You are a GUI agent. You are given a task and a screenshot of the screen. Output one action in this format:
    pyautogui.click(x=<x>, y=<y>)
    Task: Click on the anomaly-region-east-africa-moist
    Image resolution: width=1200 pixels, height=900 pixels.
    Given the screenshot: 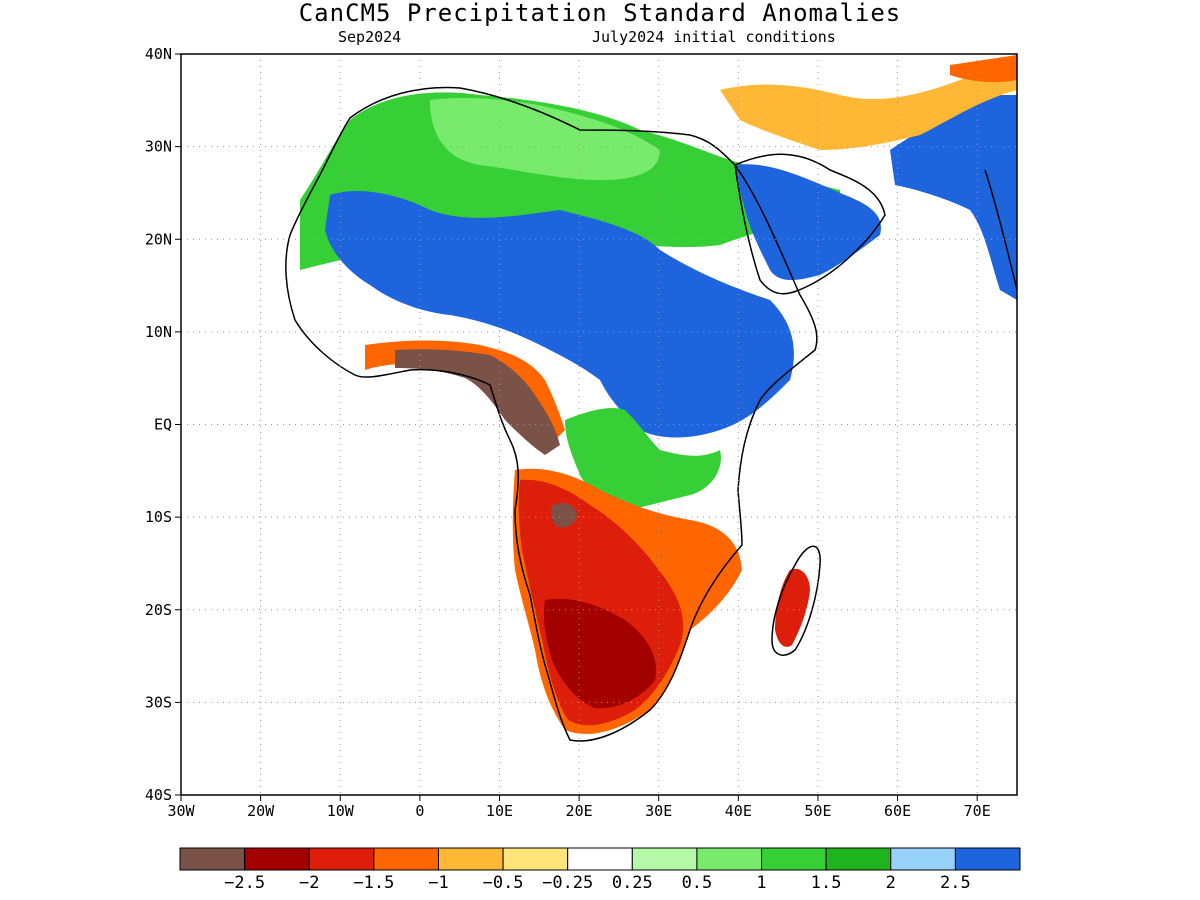 What is the action you would take?
    pyautogui.click(x=643, y=459)
    